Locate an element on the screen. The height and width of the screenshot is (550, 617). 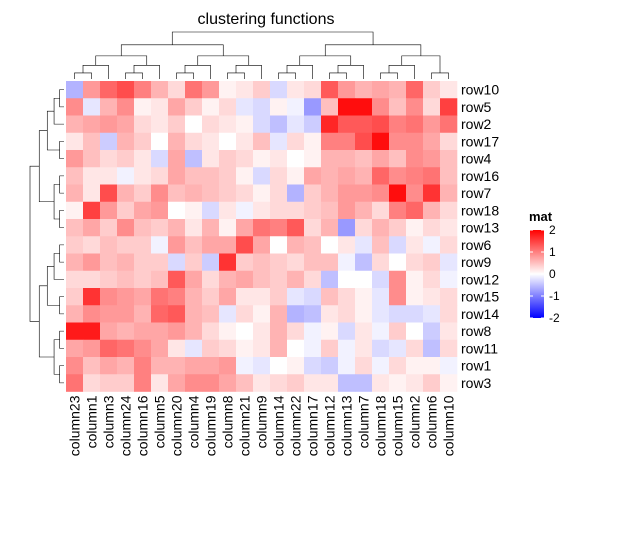
row-label: row7 is located at coordinates (476, 193).